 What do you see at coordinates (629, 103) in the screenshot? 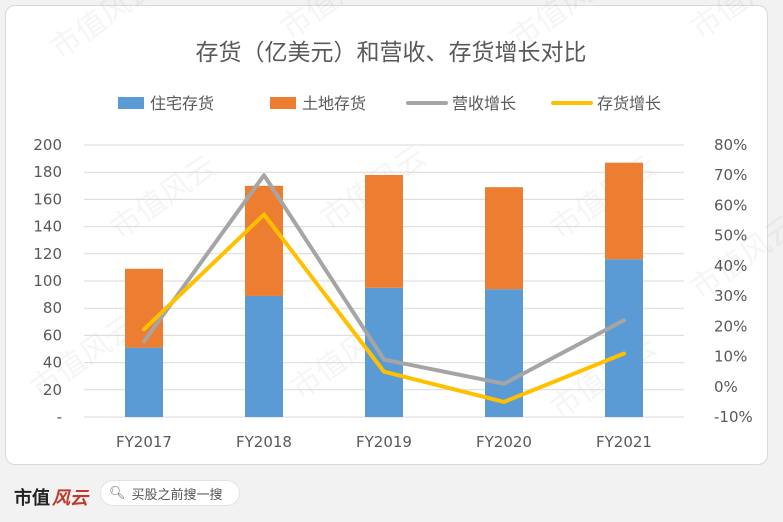
I see `legend-label: 存货增长` at bounding box center [629, 103].